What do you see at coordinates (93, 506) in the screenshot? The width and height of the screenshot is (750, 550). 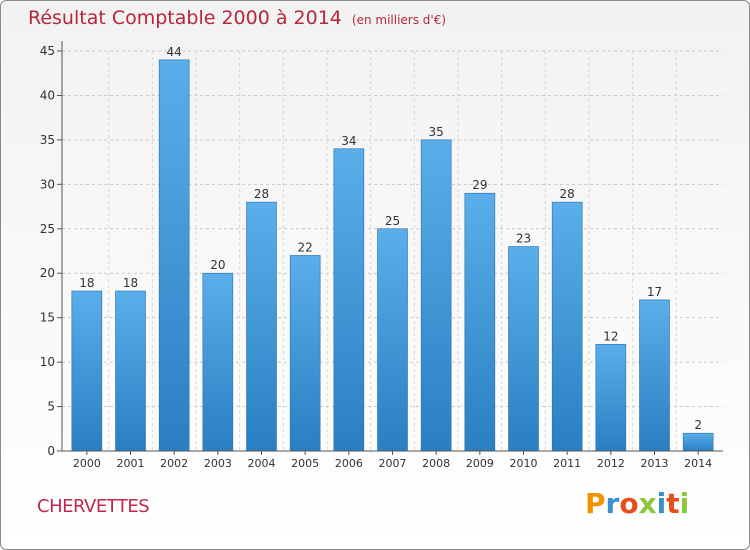 I see `place-name: CHERVETTES` at bounding box center [93, 506].